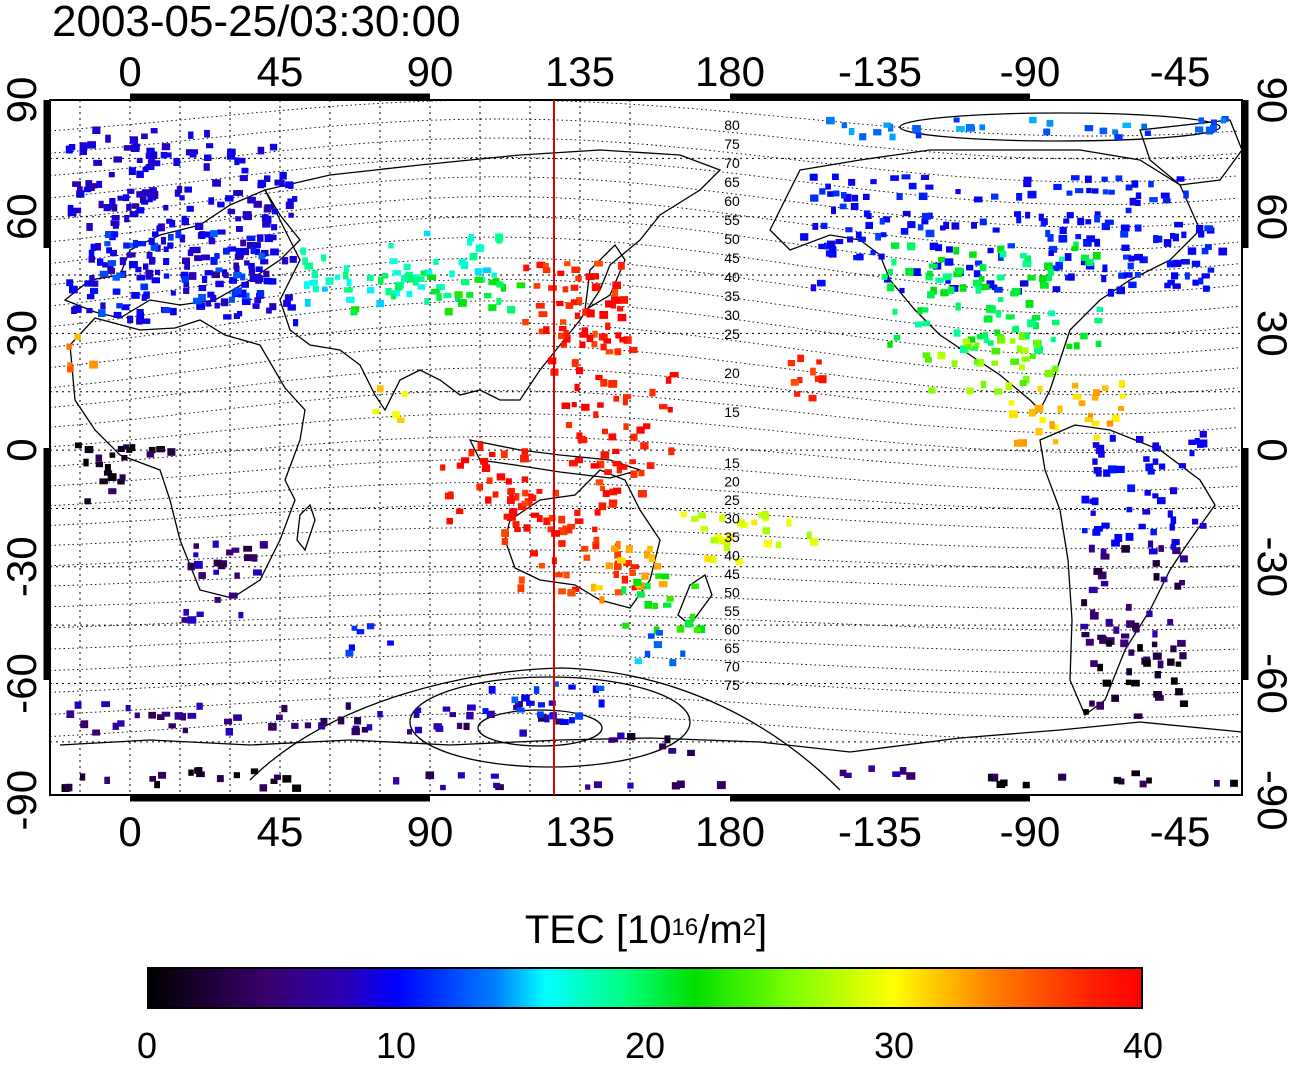 This screenshot has width=1292, height=1066. Describe the element at coordinates (582, 539) in the screenshot. I see `coast-australia` at that location.